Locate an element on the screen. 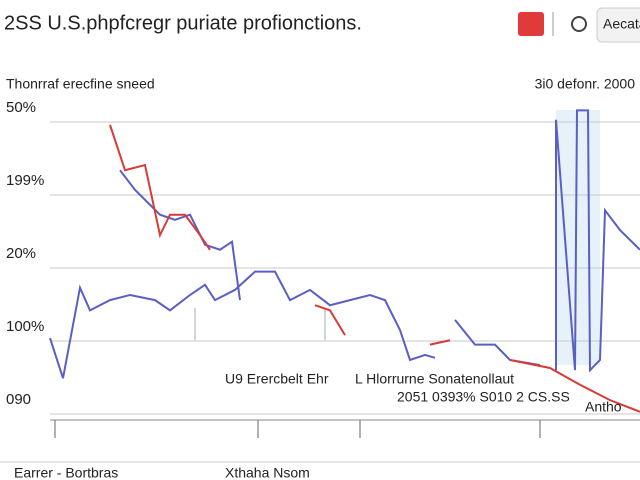 The width and height of the screenshot is (640, 480). footer-text: Earrer - Bortbras is located at coordinates (66, 472).